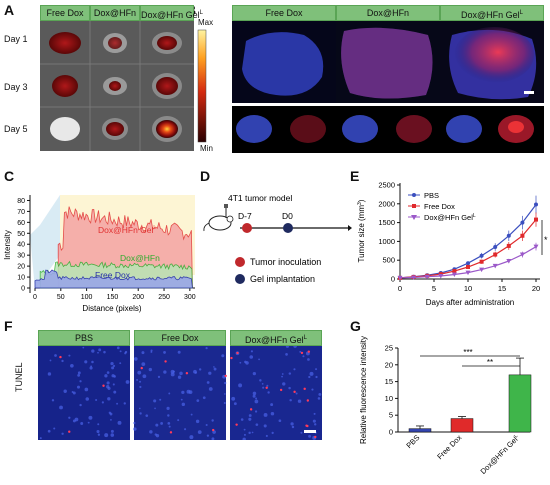 This screenshot has width=550, height=485. What do you see at coordinates (288, 228) in the screenshot?
I see `gel-marker` at bounding box center [288, 228].